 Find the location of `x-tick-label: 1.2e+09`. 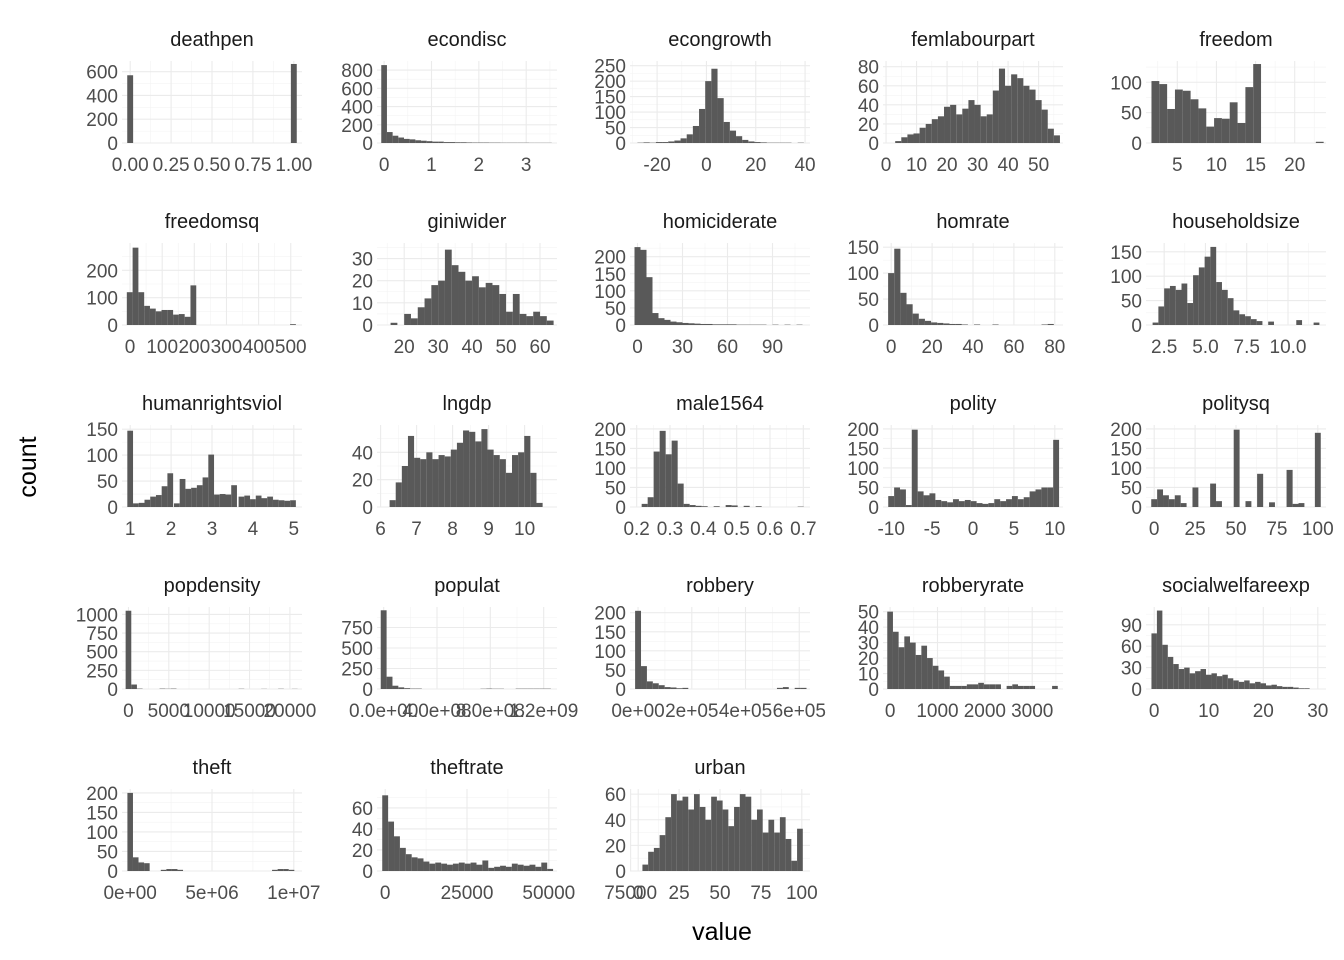

x-tick-label: 1.2e+09 is located at coordinates (543, 711).